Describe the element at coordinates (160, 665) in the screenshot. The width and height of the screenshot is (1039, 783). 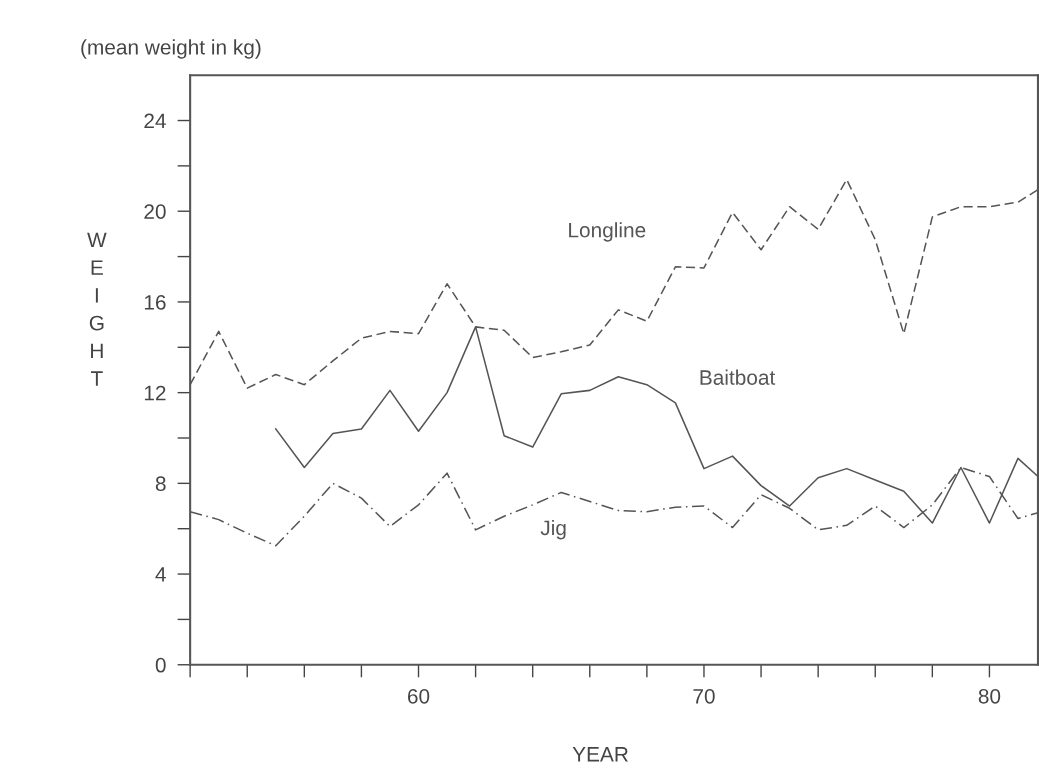
I see `y-tick-label: 0` at that location.